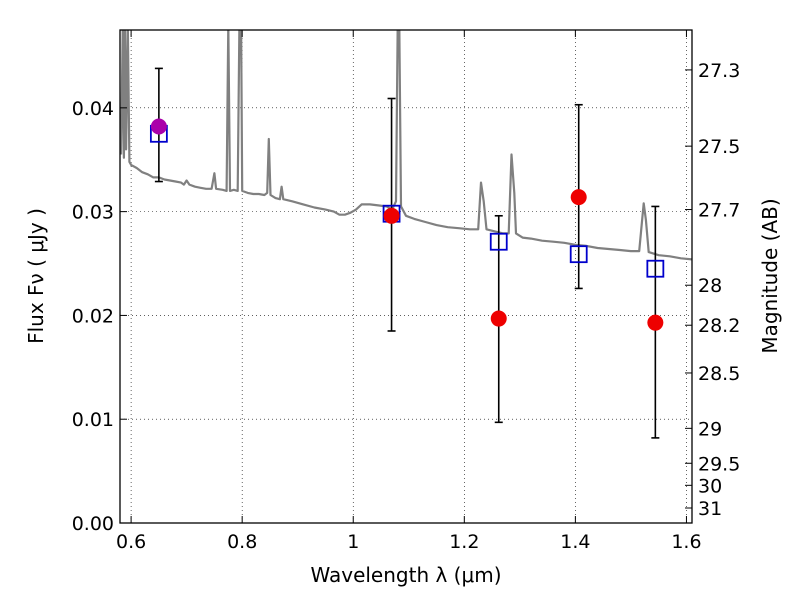  I want to click on x-axis-label: Wavelength λ (μm), so click(405, 575).